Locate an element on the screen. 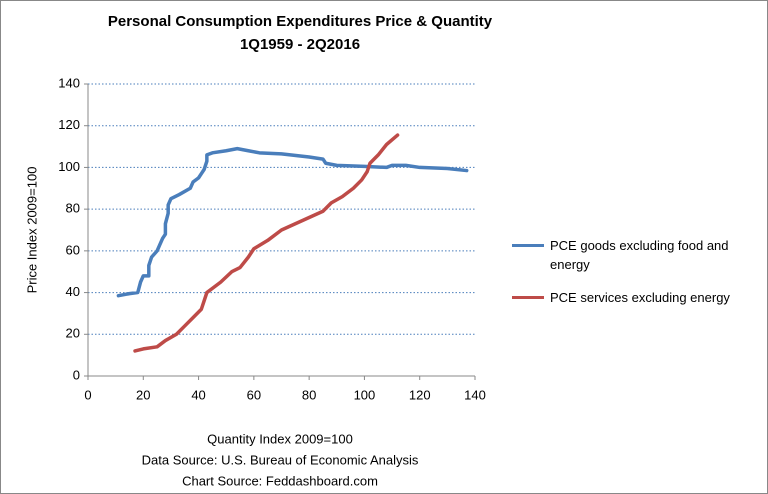  x-tick-label: 100 is located at coordinates (365, 394).